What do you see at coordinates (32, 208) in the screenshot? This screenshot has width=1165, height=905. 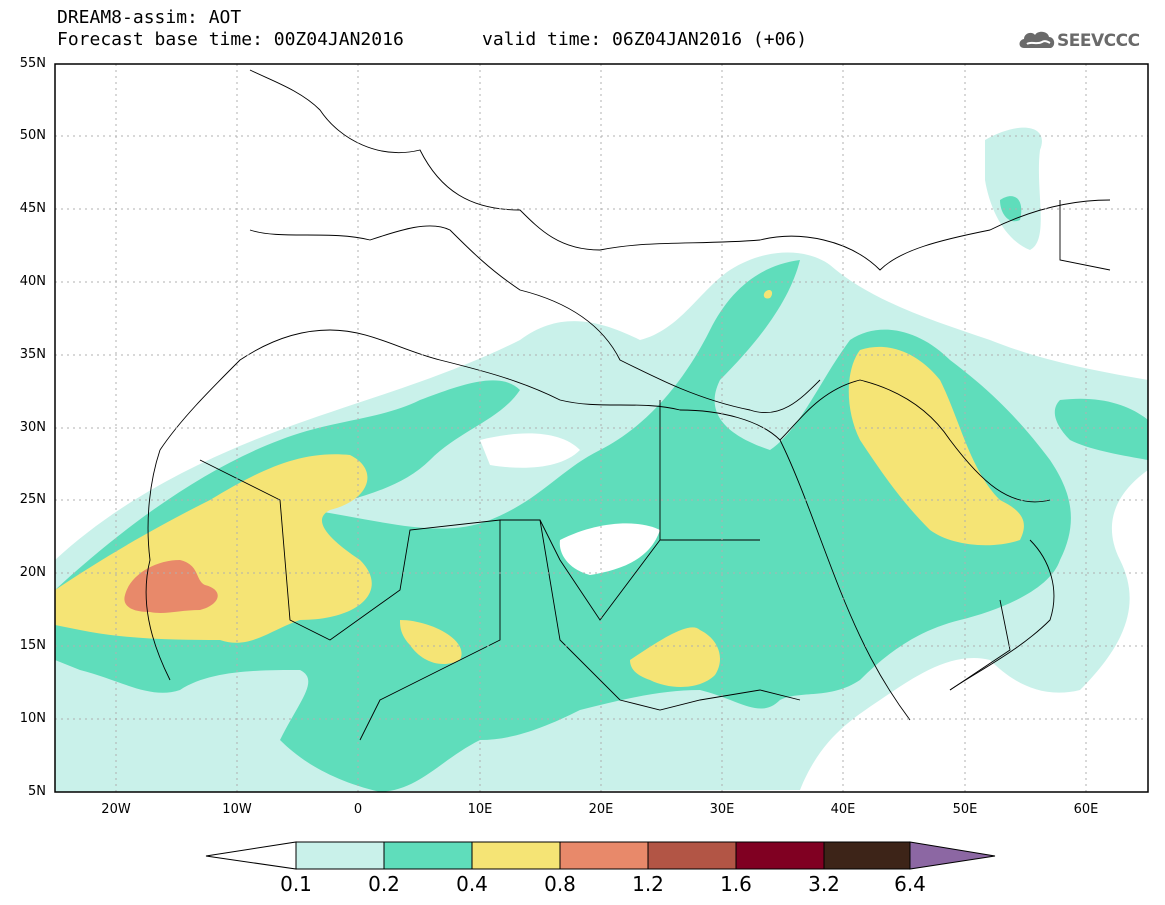 I see `lat-label: 45N` at bounding box center [32, 208].